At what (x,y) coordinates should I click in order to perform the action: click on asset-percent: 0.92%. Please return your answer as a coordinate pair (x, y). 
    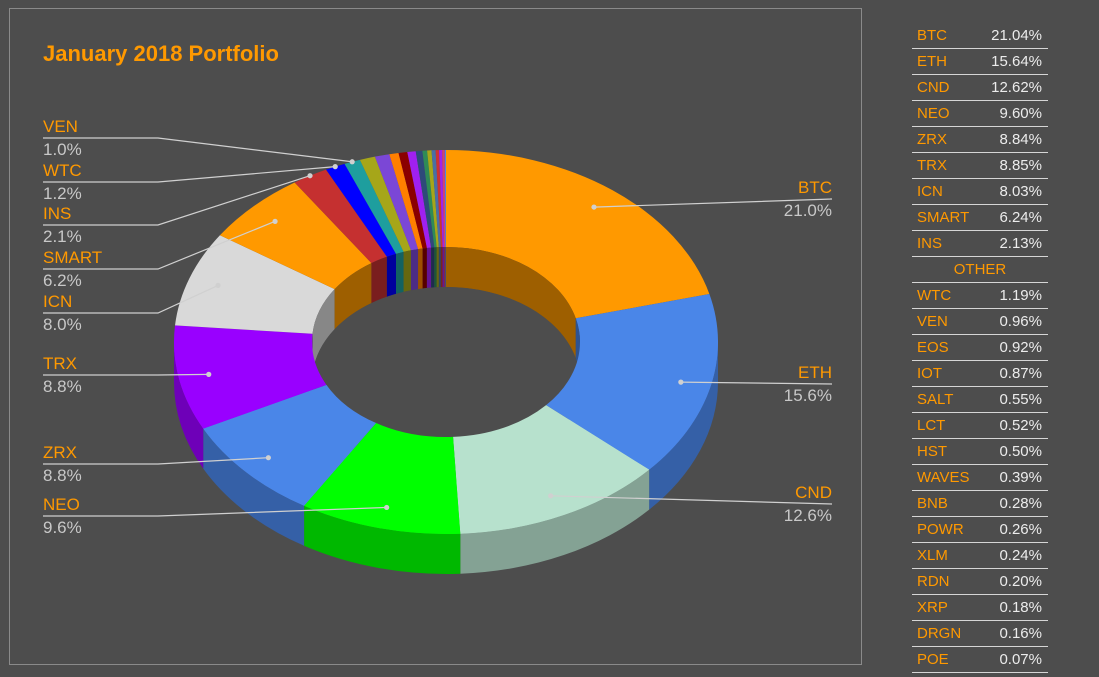
    Looking at the image, I should click on (1020, 347).